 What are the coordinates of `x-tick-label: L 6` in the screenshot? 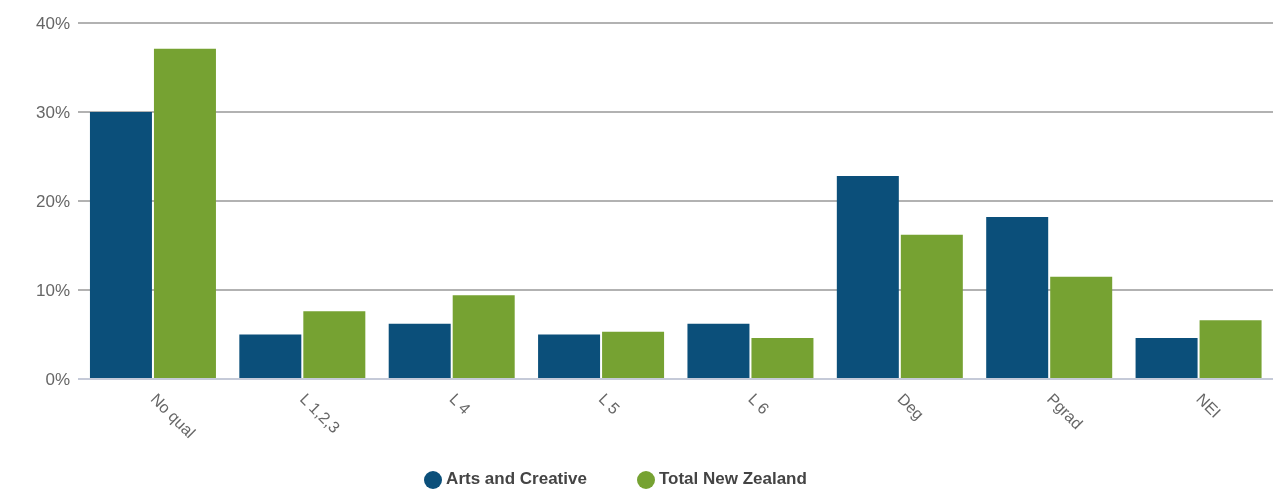 It's located at (759, 404).